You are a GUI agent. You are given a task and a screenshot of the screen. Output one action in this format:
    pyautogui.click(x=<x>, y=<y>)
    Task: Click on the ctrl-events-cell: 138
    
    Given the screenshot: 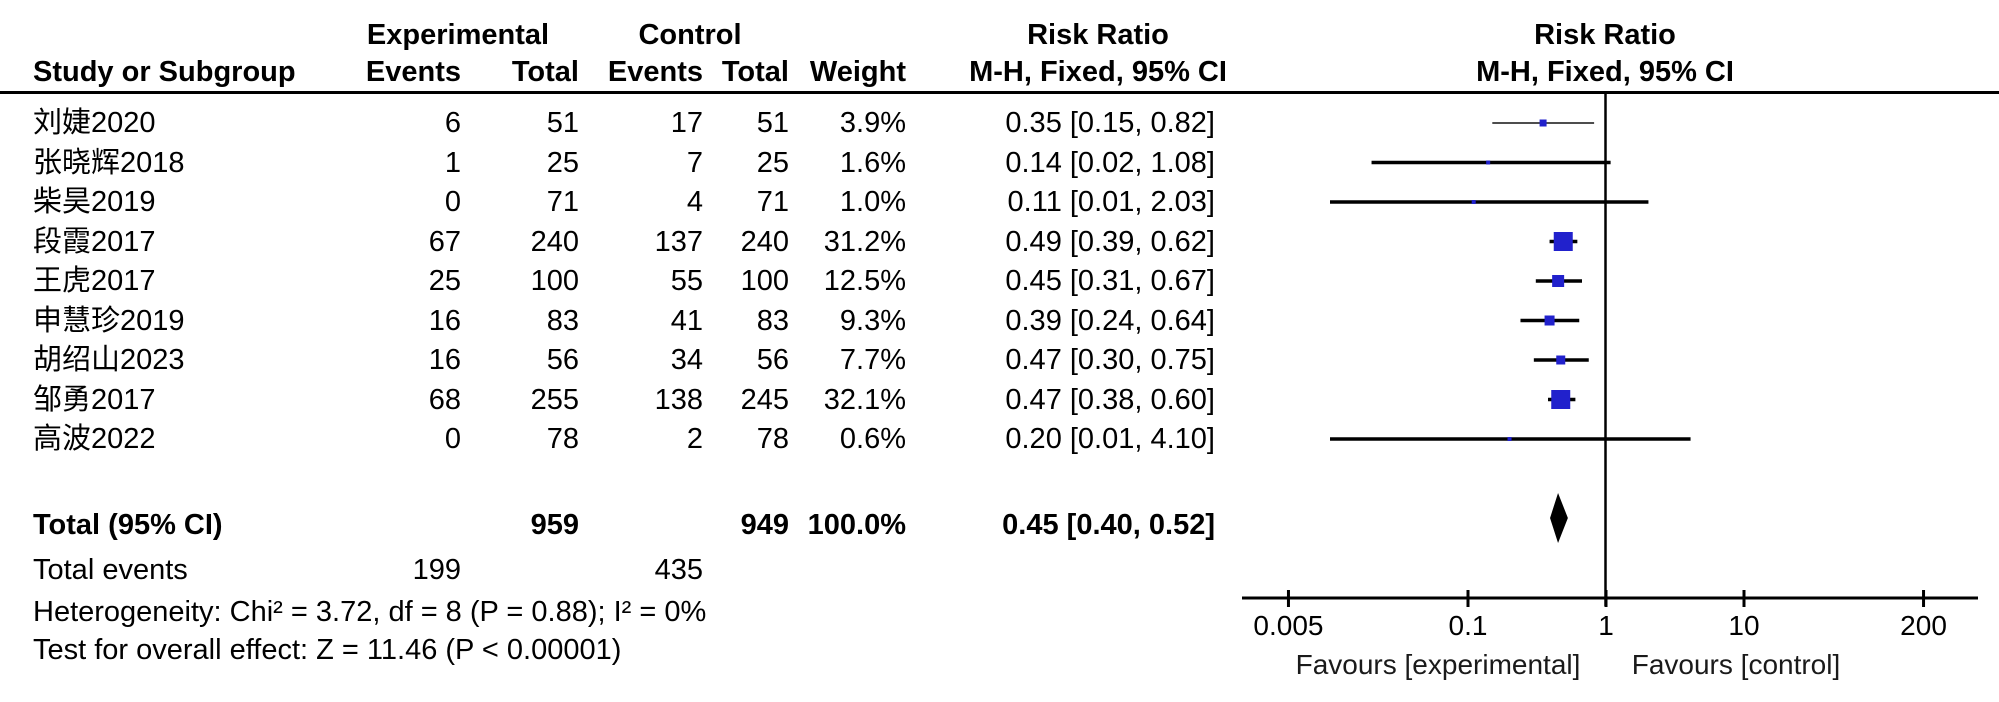 What is the action you would take?
    pyautogui.click(x=678, y=399)
    